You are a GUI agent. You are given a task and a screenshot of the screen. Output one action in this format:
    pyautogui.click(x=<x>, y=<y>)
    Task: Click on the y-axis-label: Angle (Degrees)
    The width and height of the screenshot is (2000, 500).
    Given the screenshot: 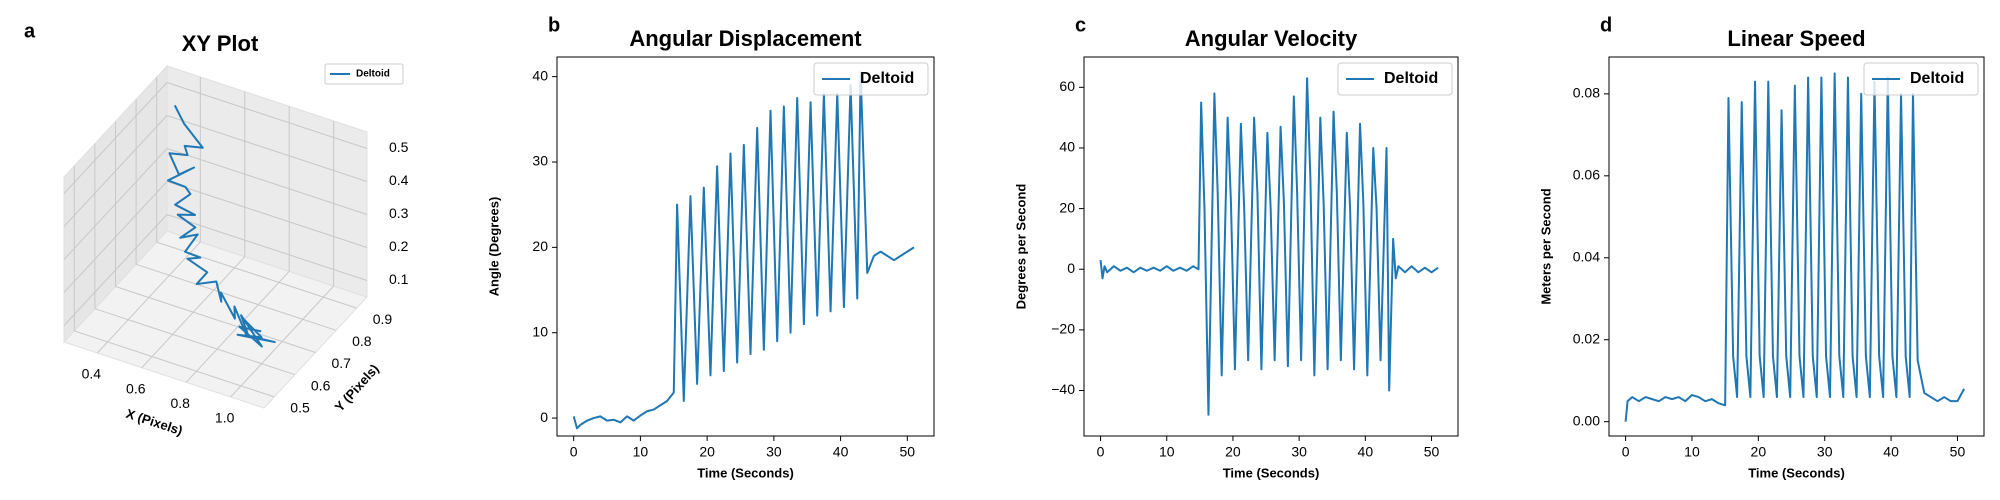 What is the action you would take?
    pyautogui.click(x=493, y=247)
    